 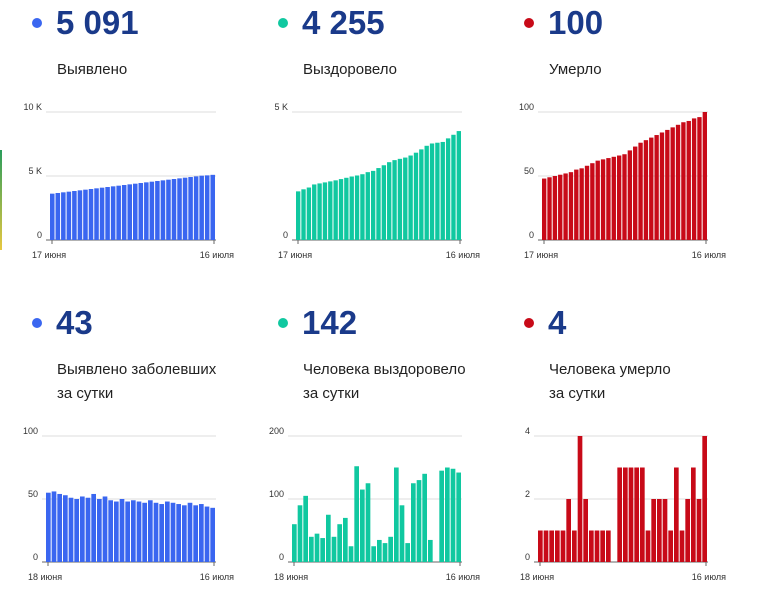 What do you see at coordinates (350, 70) in the screenshot?
I see `metric-label: Выздоровело` at bounding box center [350, 70].